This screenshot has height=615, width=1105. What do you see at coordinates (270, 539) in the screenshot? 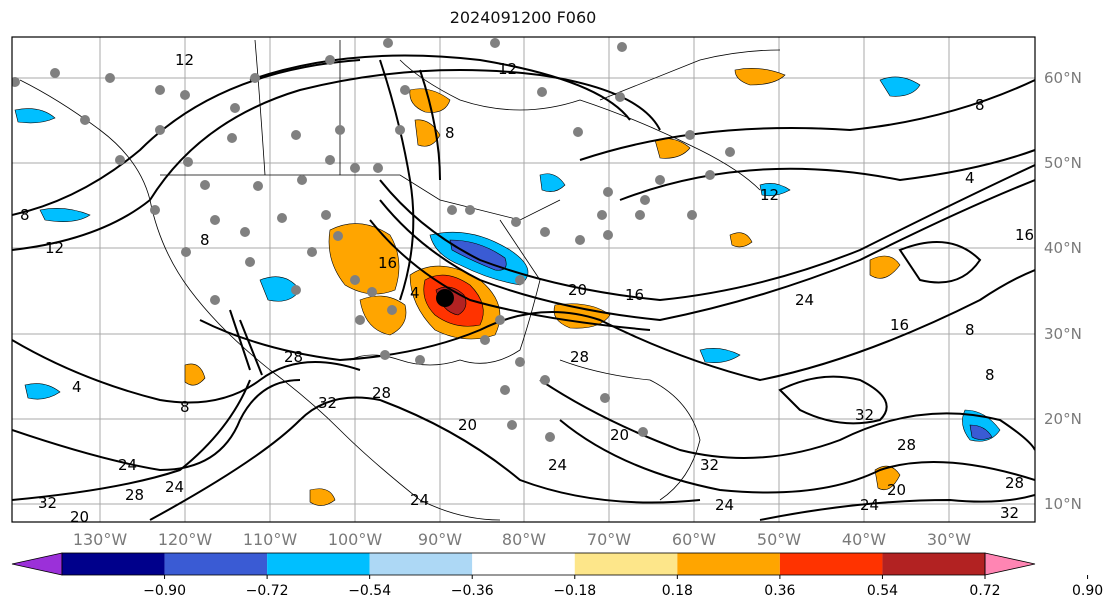
I see `lon-label: 110°W` at bounding box center [270, 539].